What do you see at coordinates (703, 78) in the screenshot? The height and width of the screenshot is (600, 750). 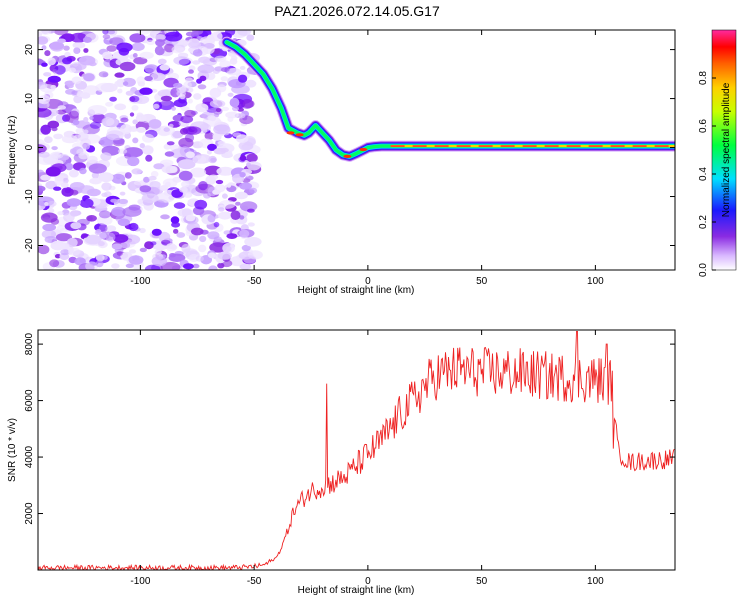 I see `colorbar-tick-label: 0.8` at bounding box center [703, 78].